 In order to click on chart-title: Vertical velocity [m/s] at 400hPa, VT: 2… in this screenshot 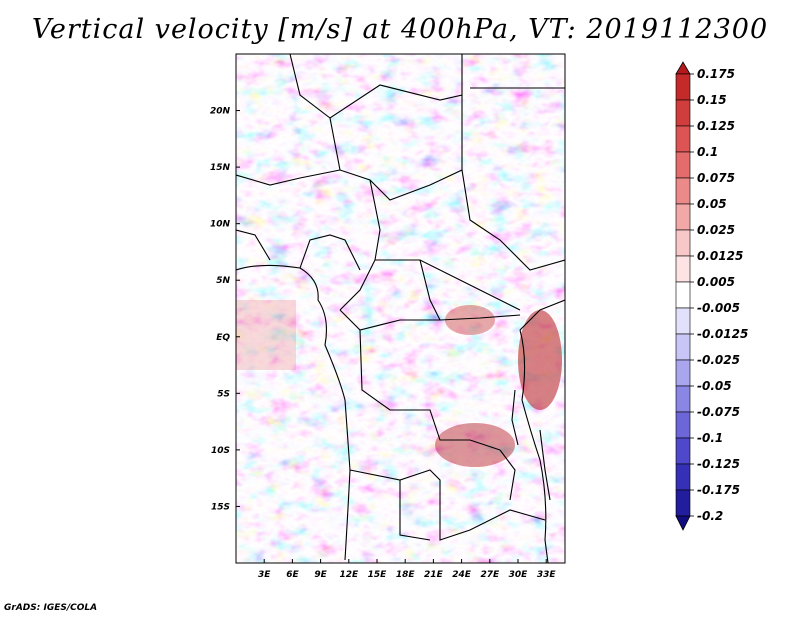, I will do `click(400, 29)`.